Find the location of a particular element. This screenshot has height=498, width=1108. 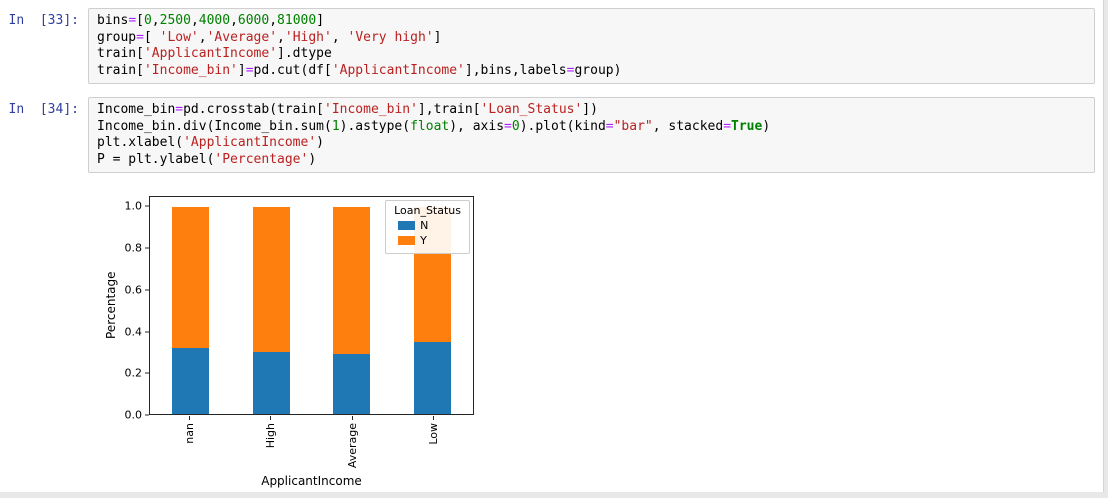

legend-title: Loan_Status is located at coordinates (427, 210).